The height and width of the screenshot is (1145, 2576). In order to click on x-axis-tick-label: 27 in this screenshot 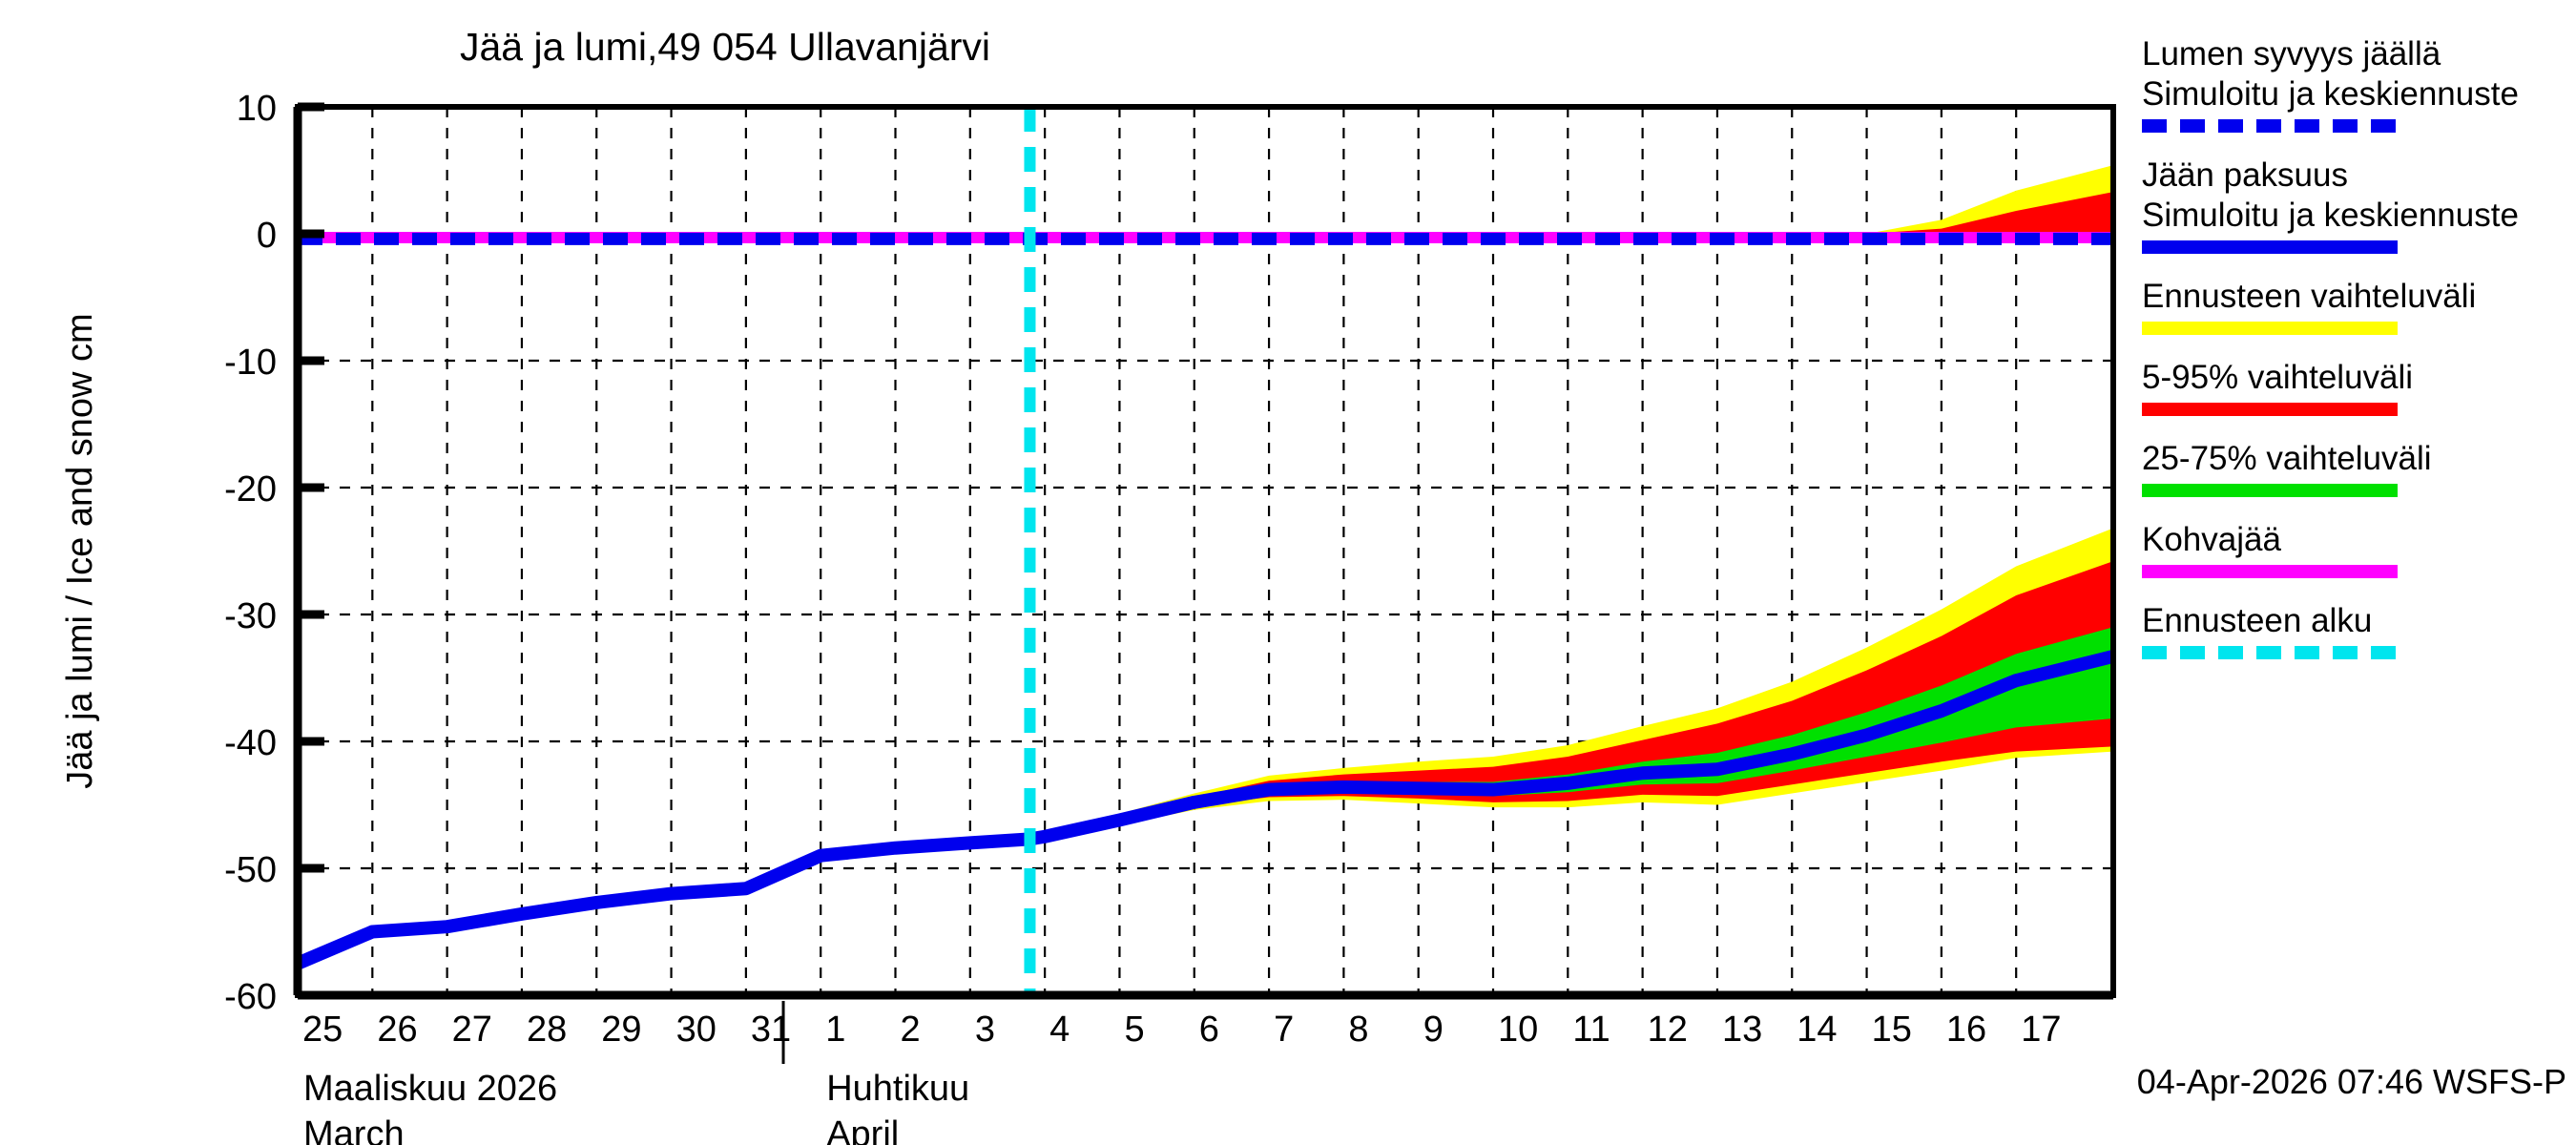, I will do `click(472, 1030)`.